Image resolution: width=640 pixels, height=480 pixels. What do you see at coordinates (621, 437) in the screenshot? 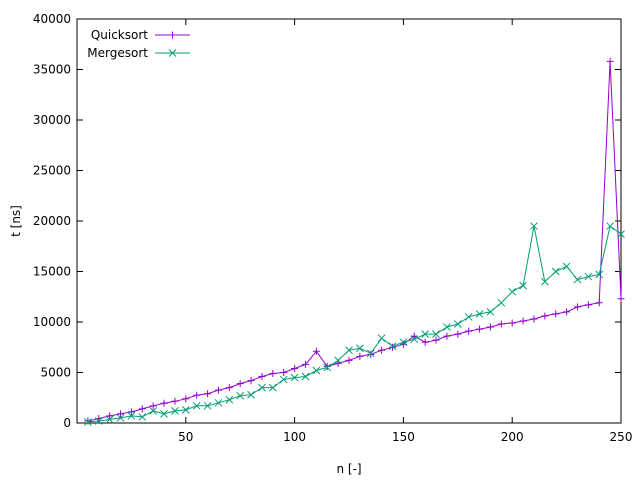
I see `x-tick-label-4: 250` at bounding box center [621, 437].